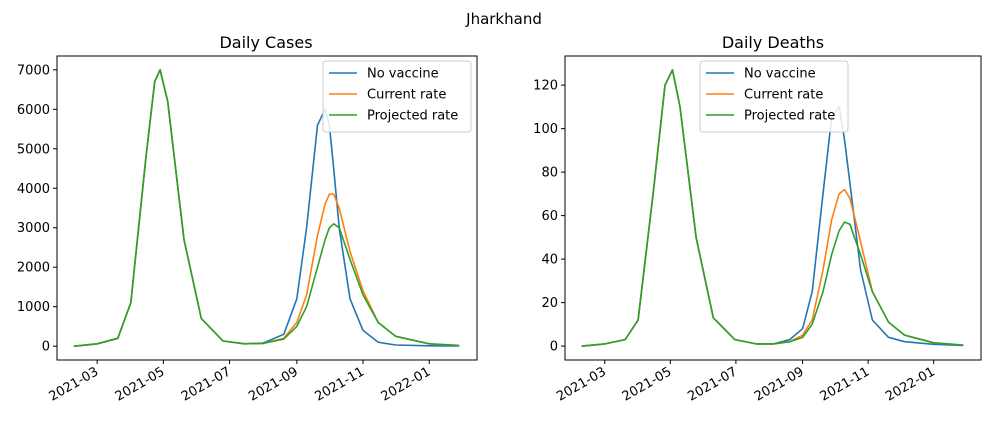 This screenshot has width=994, height=421. What do you see at coordinates (503, 19) in the screenshot?
I see `figure-title: Jharkhand` at bounding box center [503, 19].